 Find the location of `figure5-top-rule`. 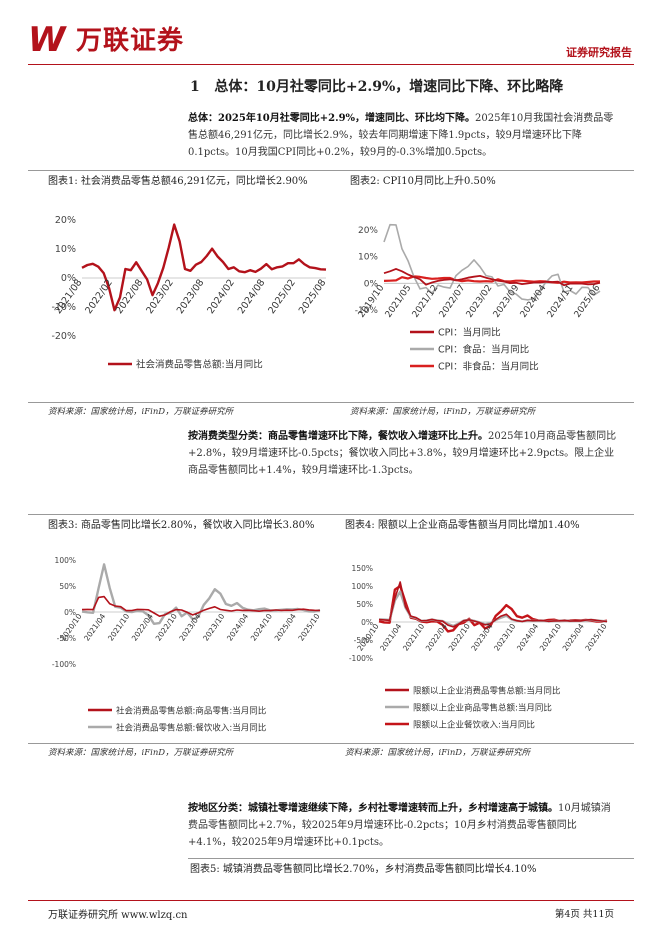

figure5-top-rule is located at coordinates (411, 858).